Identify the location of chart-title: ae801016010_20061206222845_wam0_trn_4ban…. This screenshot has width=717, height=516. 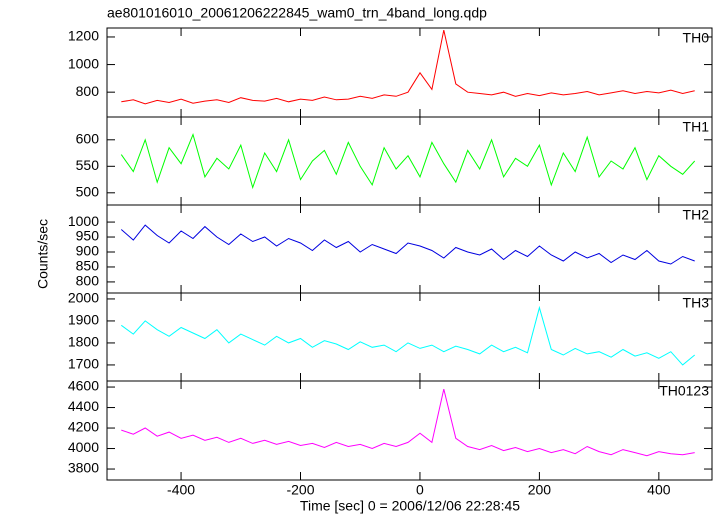
(297, 13).